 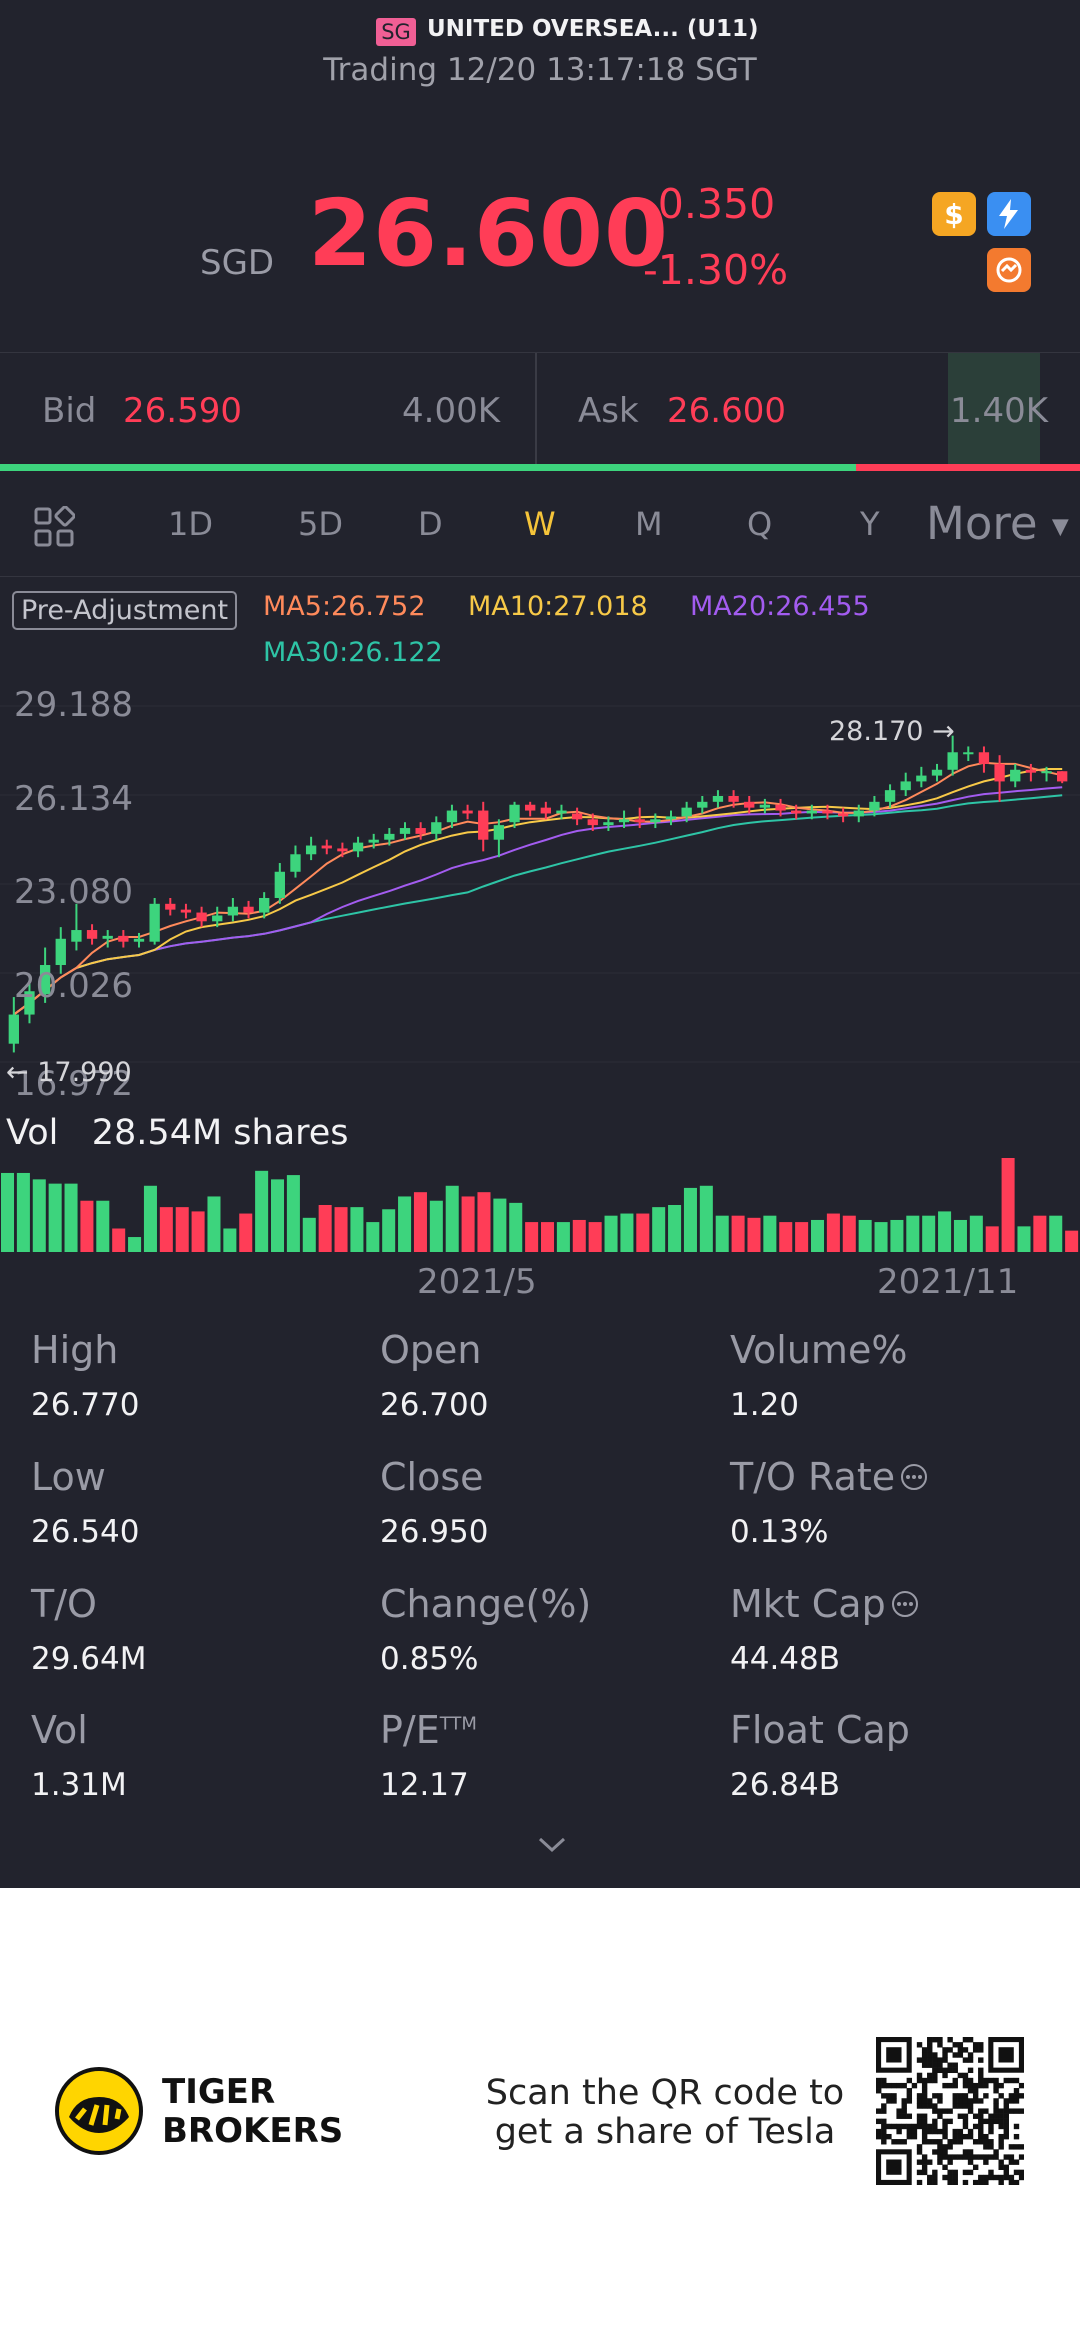 What do you see at coordinates (950, 2111) in the screenshot?
I see `qr-code` at bounding box center [950, 2111].